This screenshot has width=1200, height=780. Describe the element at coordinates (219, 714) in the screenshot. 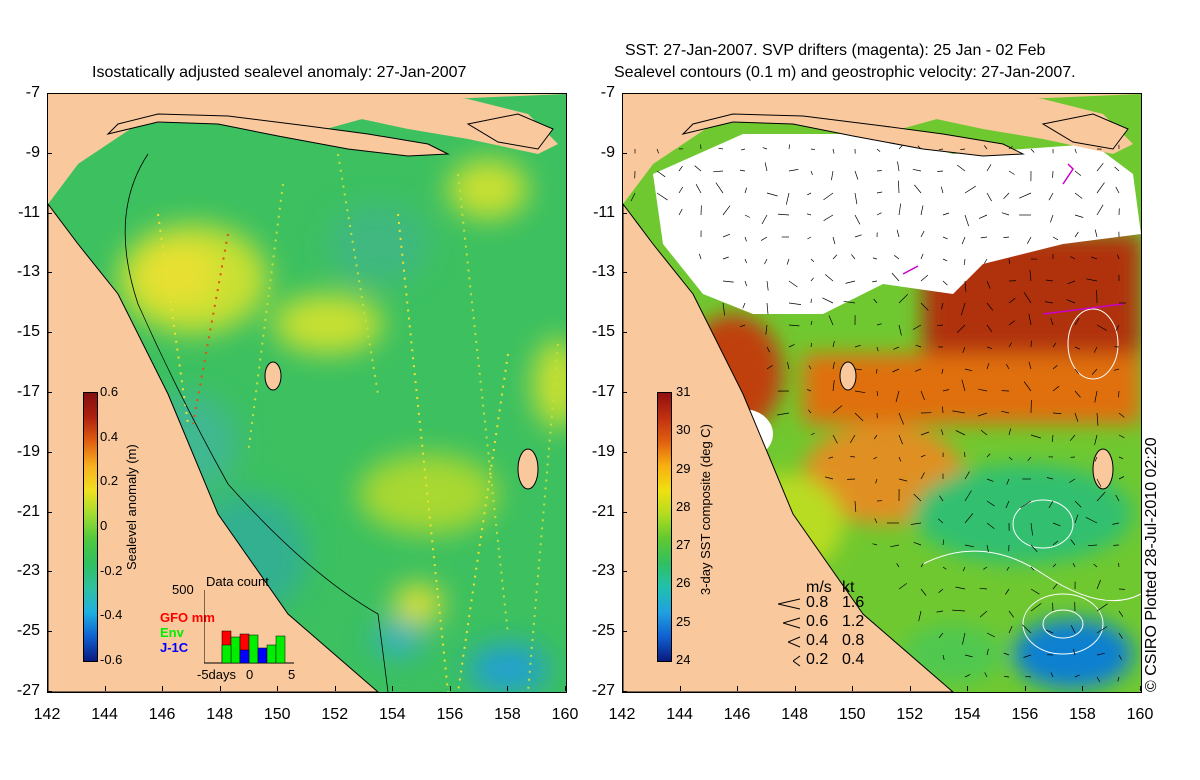

I see `x-tick-label: 148` at that location.